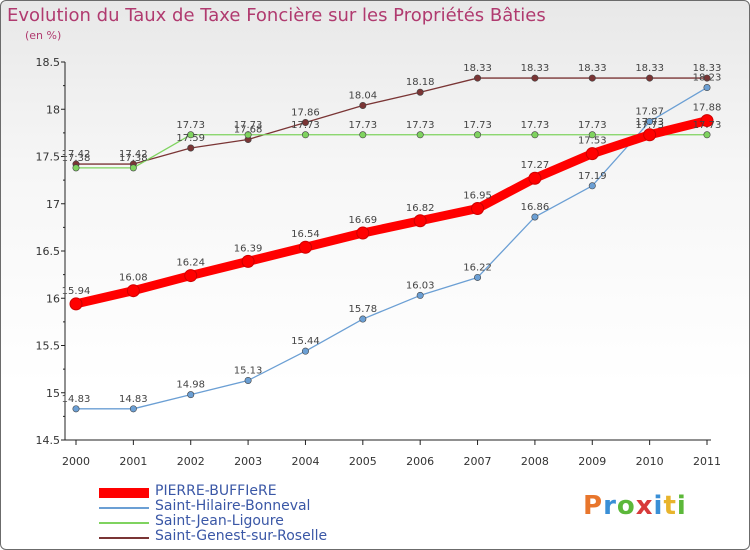  What do you see at coordinates (53, 393) in the screenshot?
I see `y-tick-label: 15` at bounding box center [53, 393].